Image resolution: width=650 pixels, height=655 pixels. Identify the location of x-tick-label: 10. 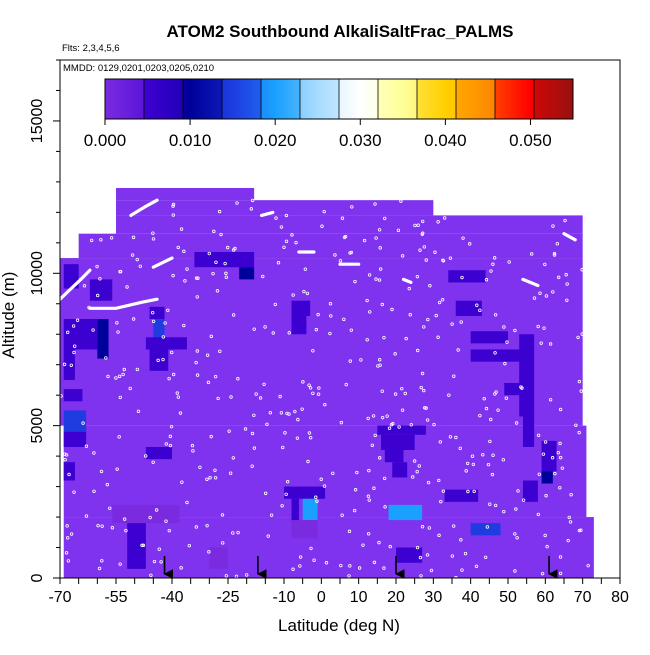
(359, 597).